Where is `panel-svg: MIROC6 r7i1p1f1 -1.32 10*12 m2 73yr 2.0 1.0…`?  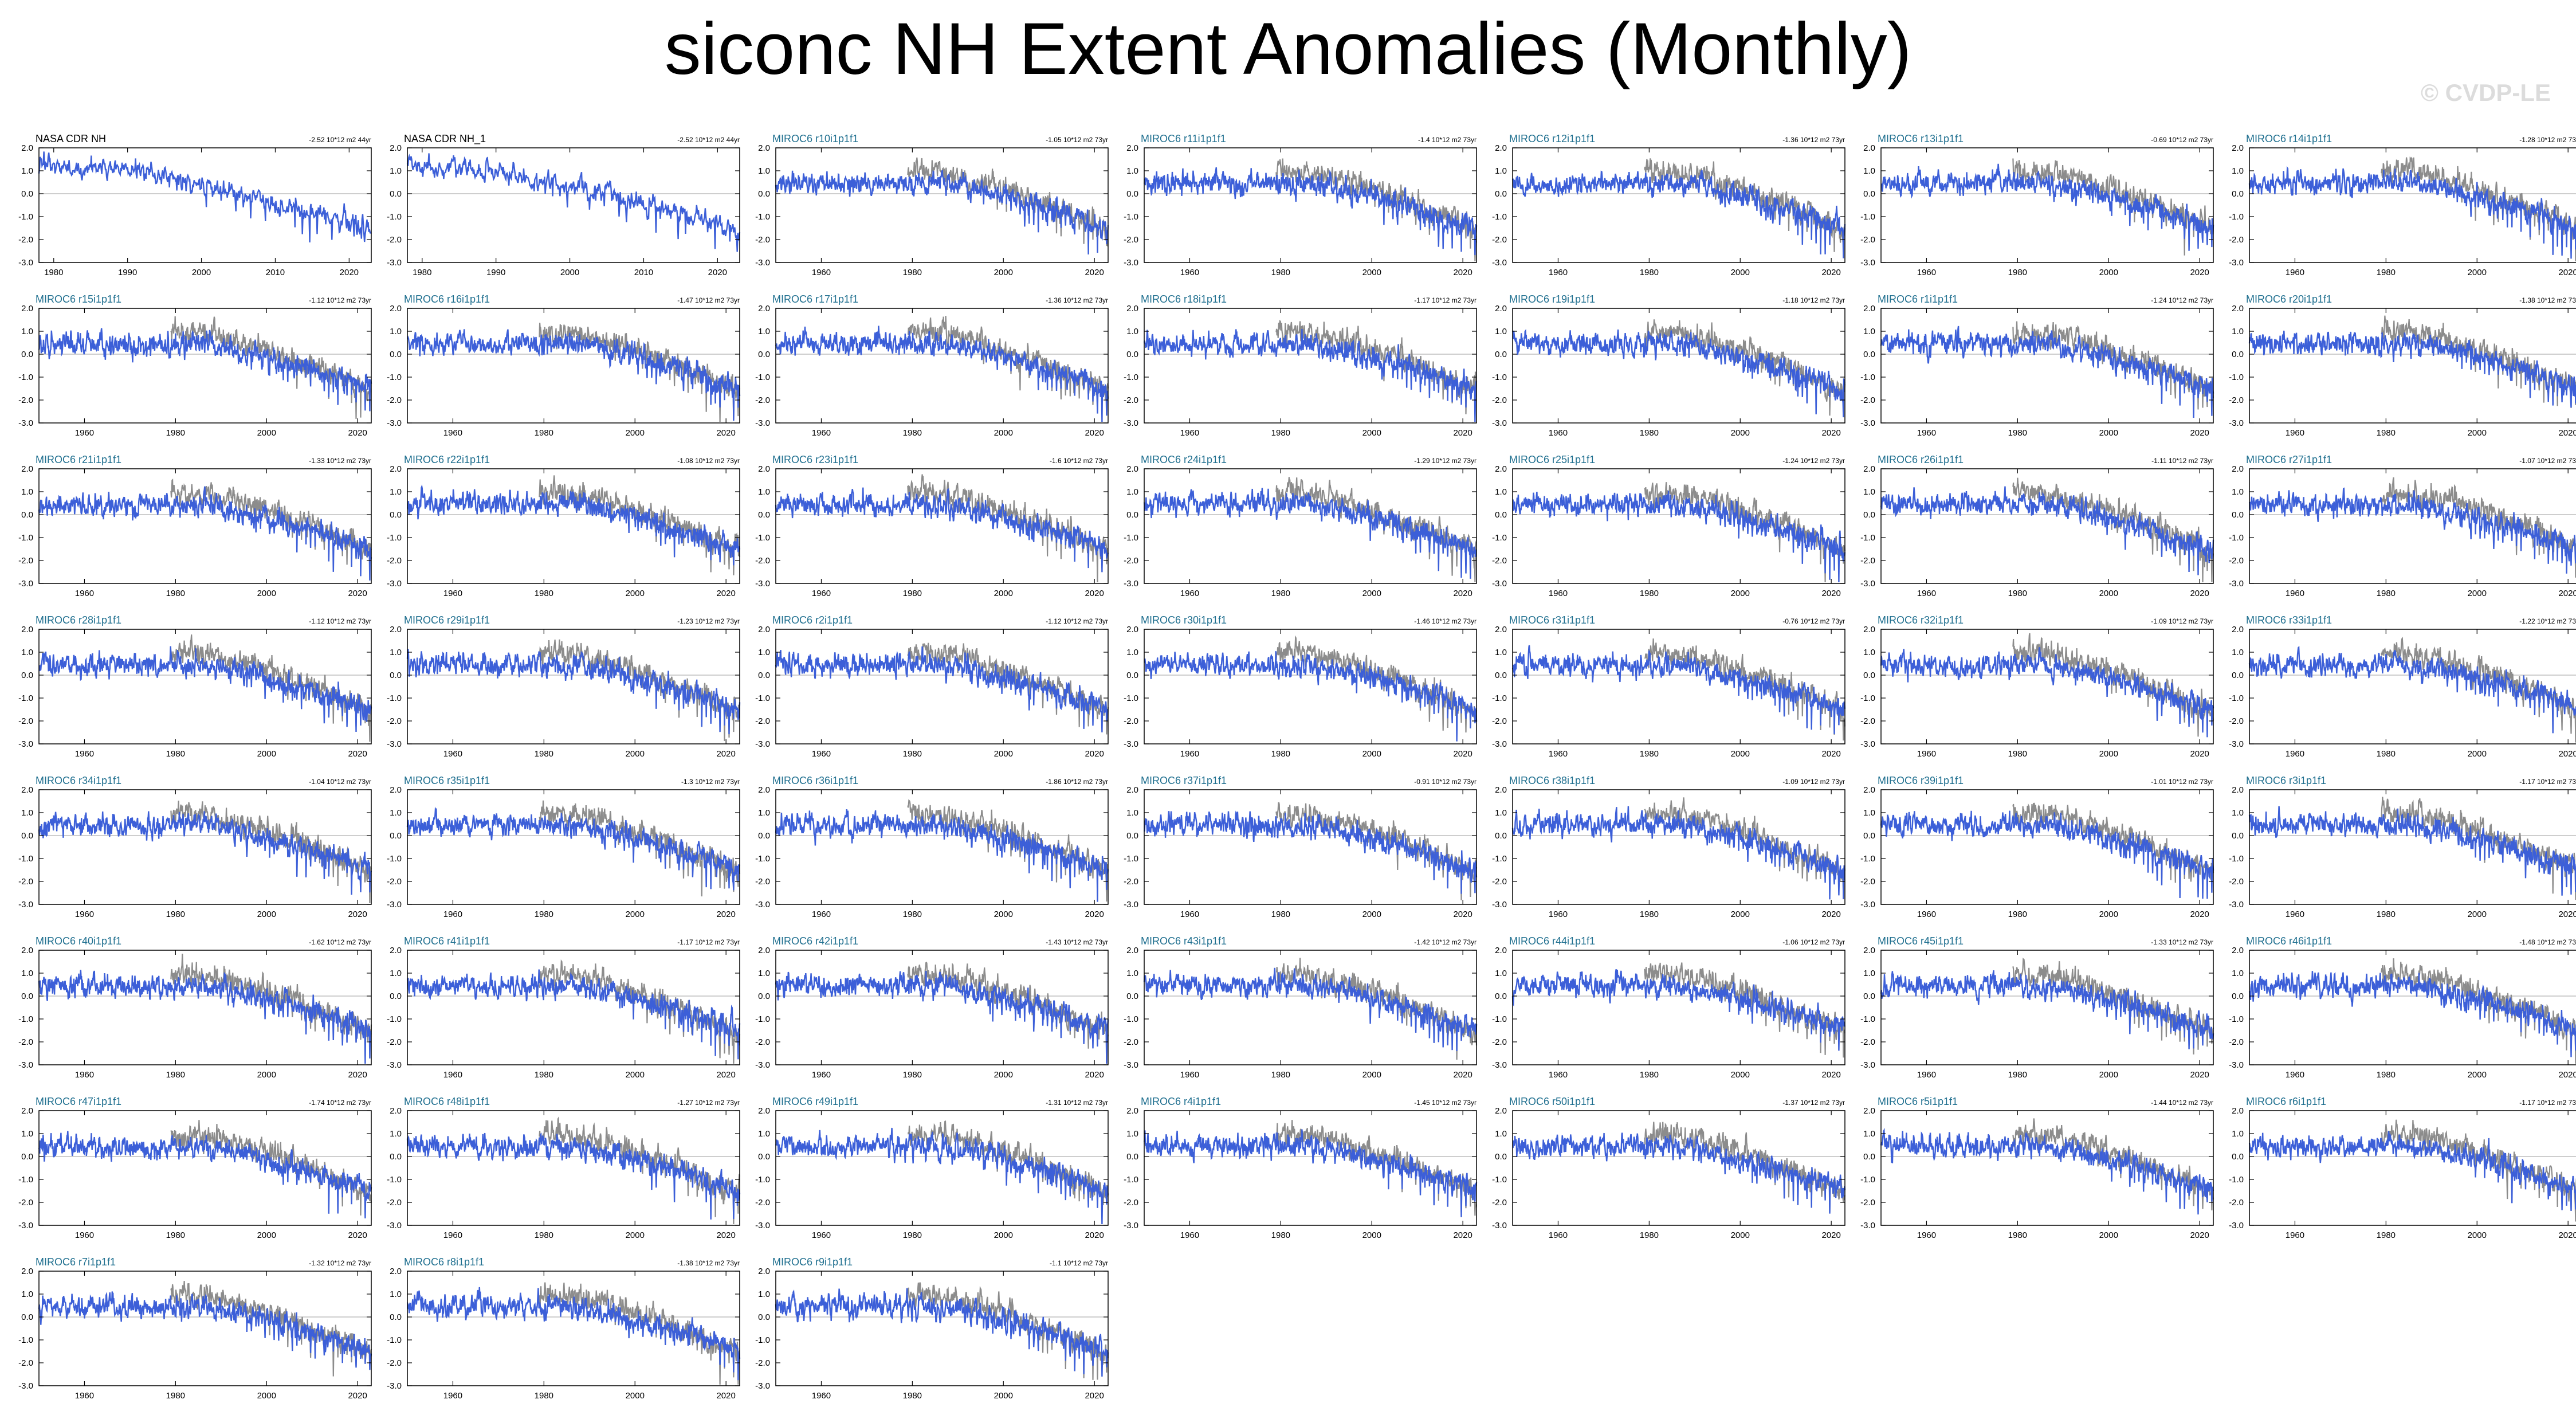
panel-svg: MIROC6 r7i1p1f1 -1.32 10*12 m2 73yr 2.0 1.0… is located at coordinates (195, 1329).